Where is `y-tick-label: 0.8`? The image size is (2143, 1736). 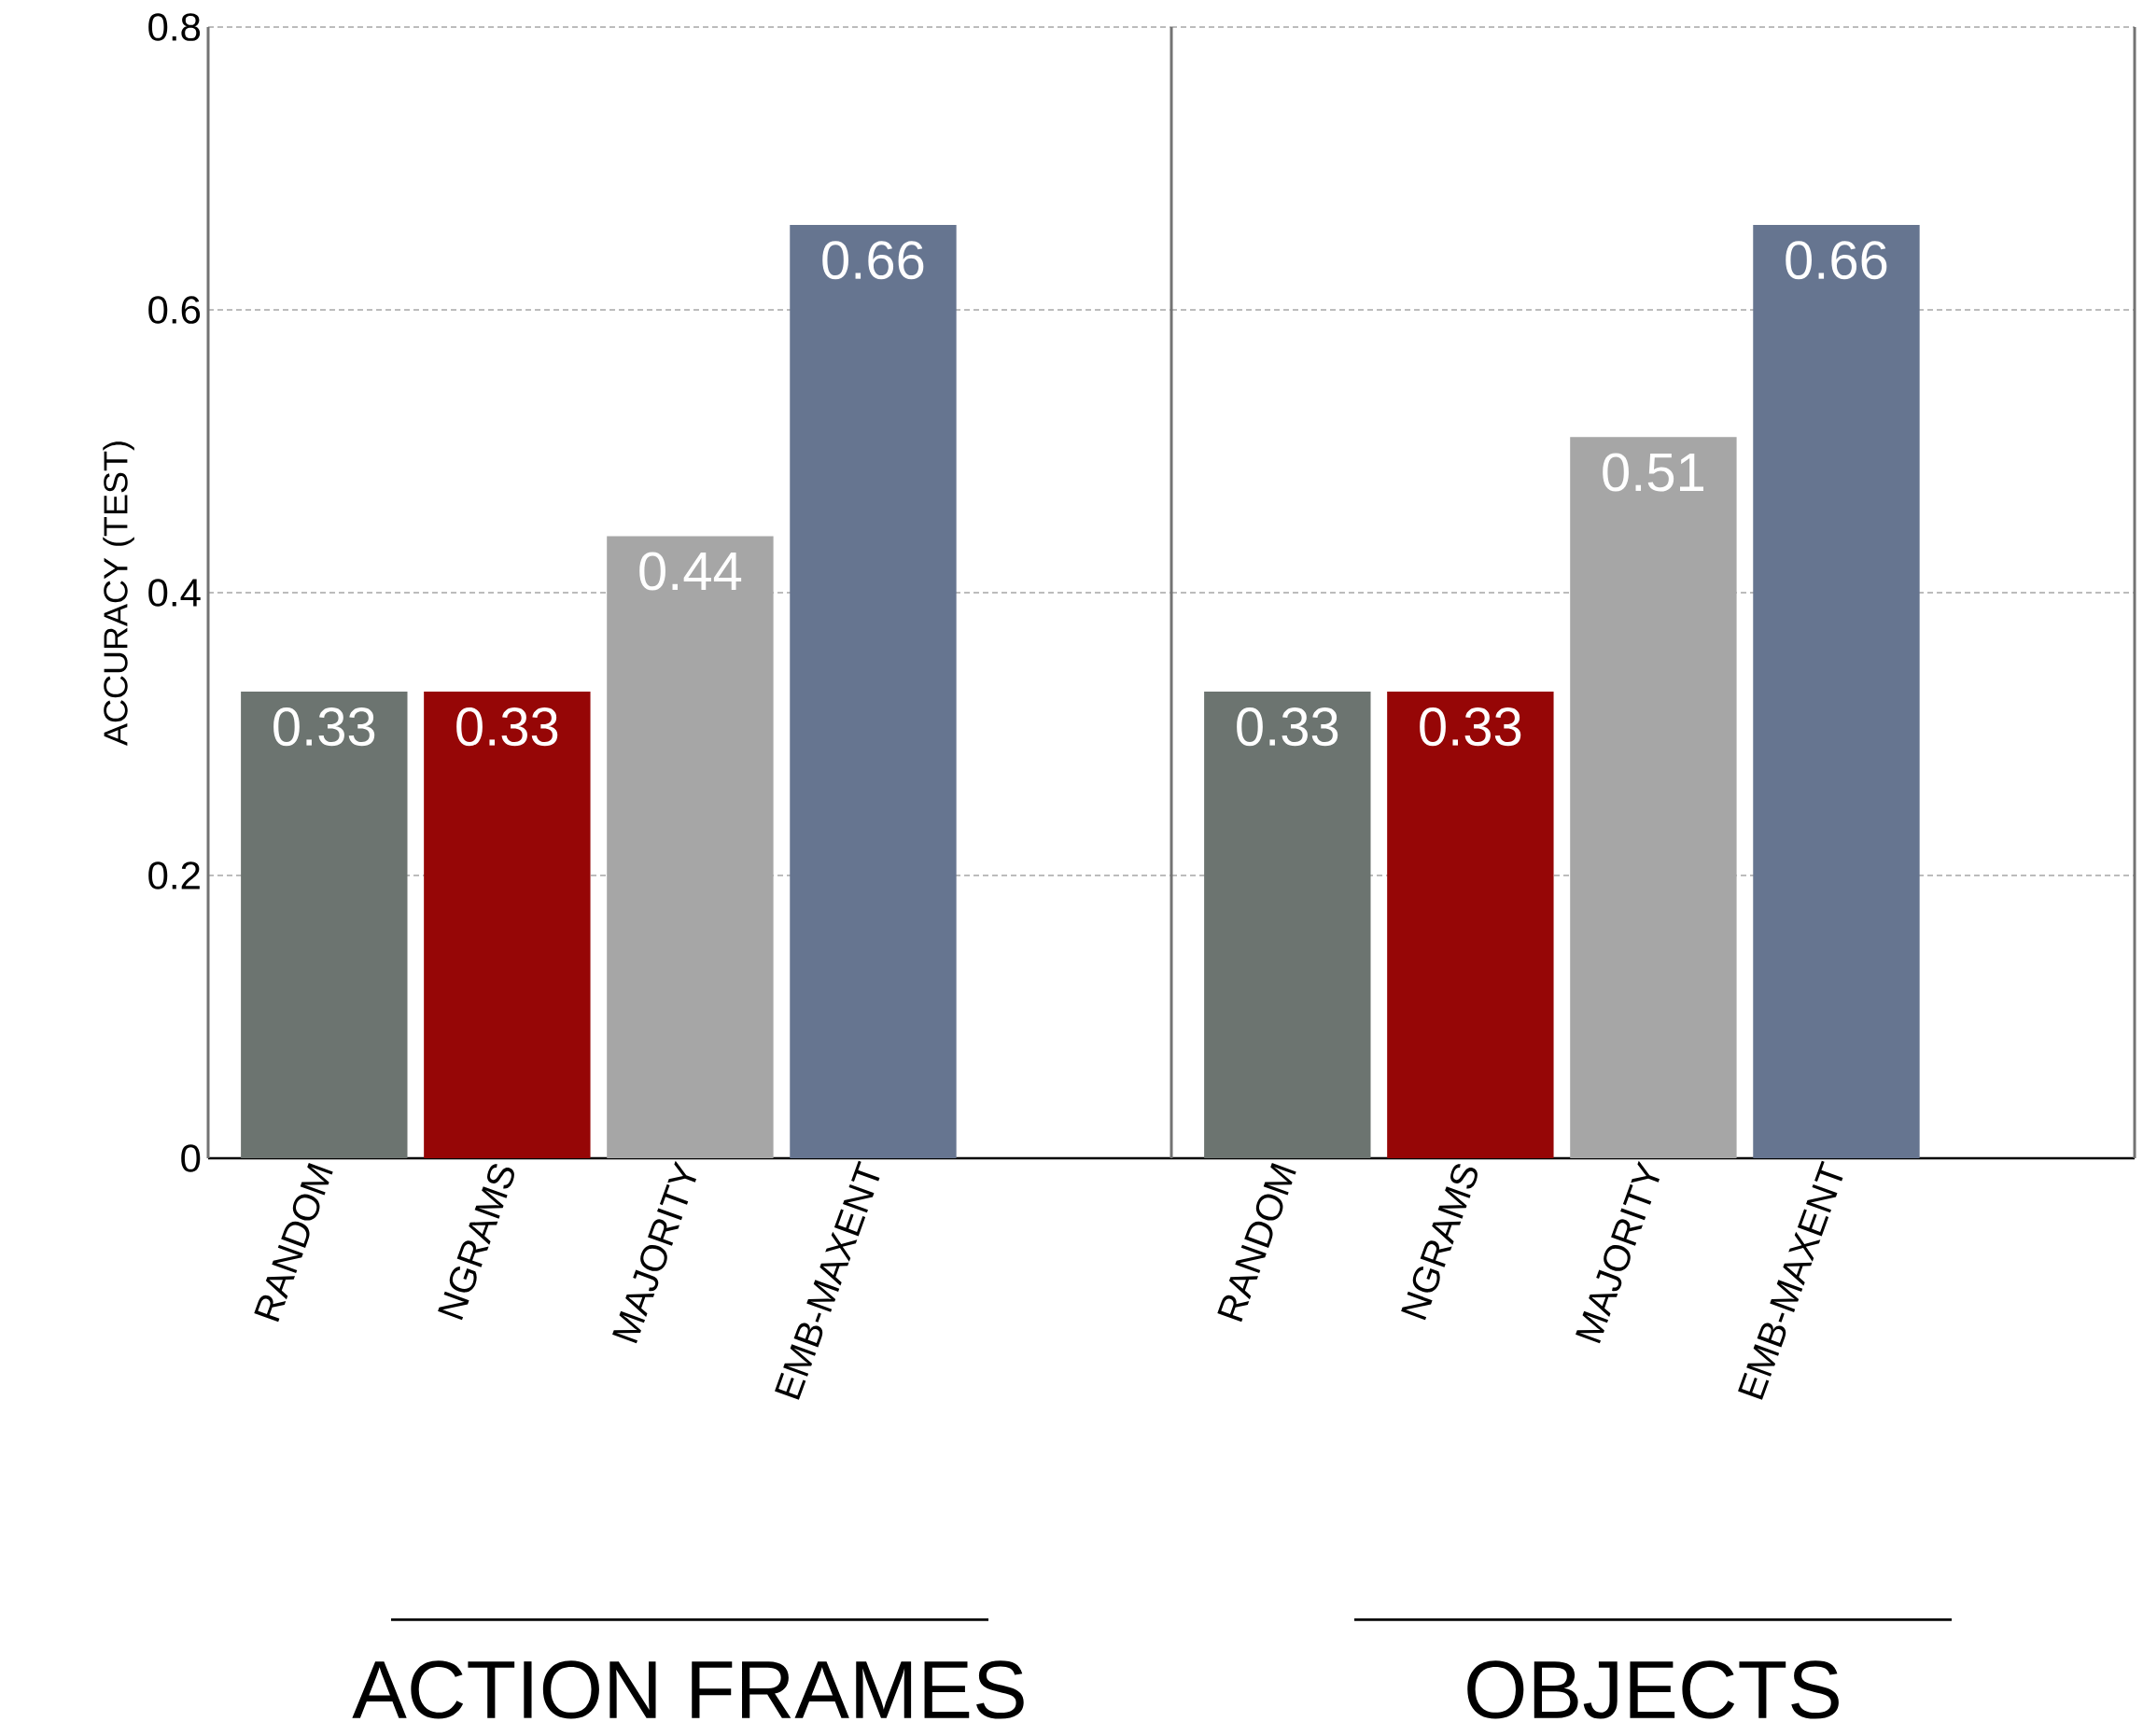 y-tick-label: 0.8 is located at coordinates (174, 27).